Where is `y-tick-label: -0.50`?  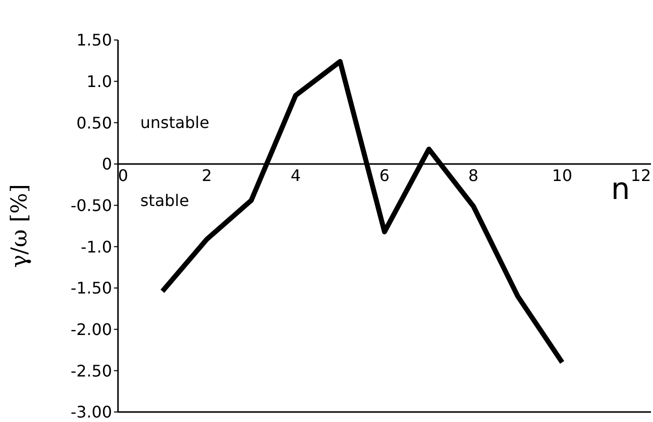
y-tick-label: -0.50 is located at coordinates (91, 206).